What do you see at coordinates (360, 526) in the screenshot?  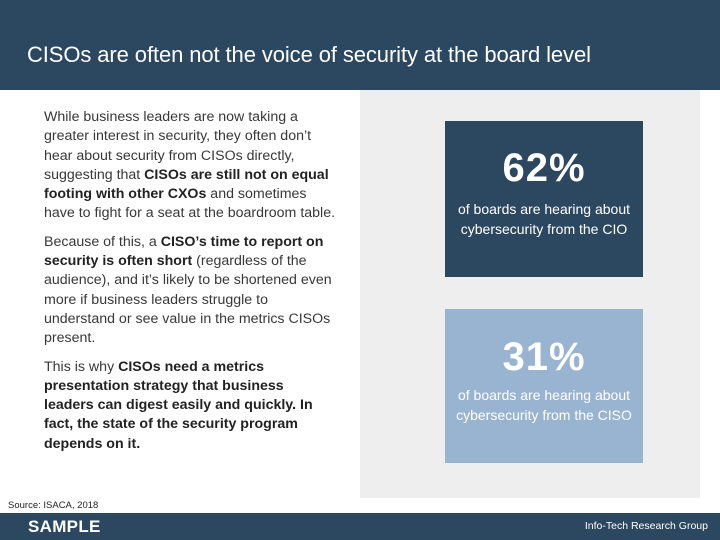 I see `footer-bar: SAMPLE Info-Tech Research Group` at bounding box center [360, 526].